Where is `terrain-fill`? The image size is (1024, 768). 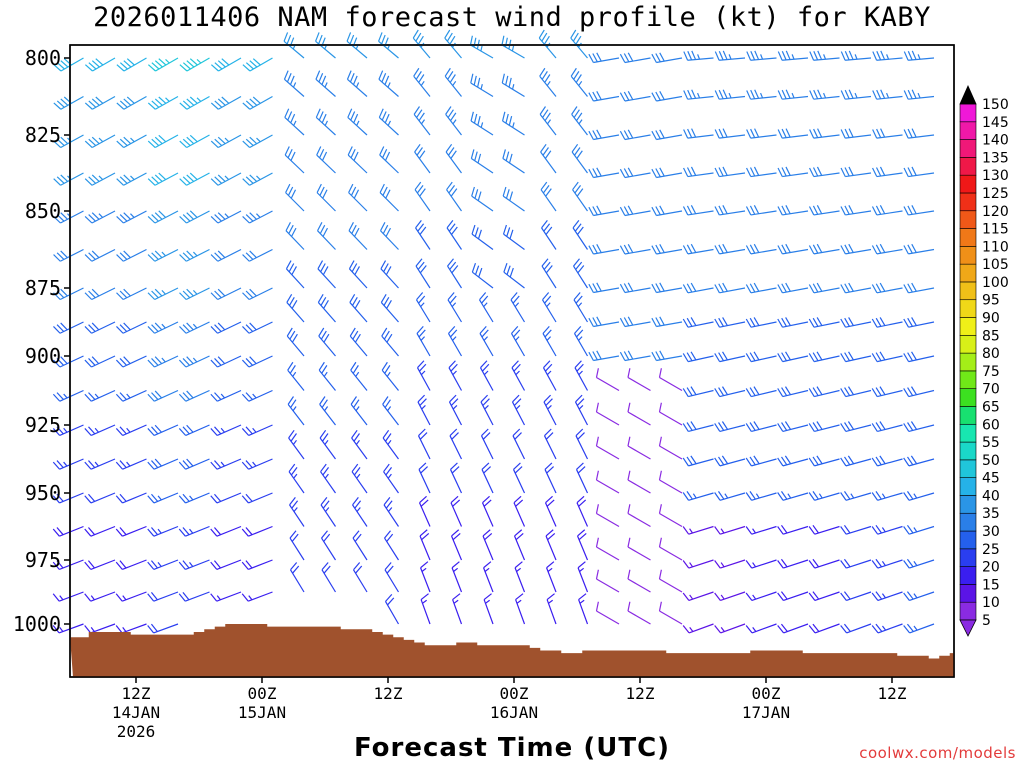
terrain-fill is located at coordinates (512, 650).